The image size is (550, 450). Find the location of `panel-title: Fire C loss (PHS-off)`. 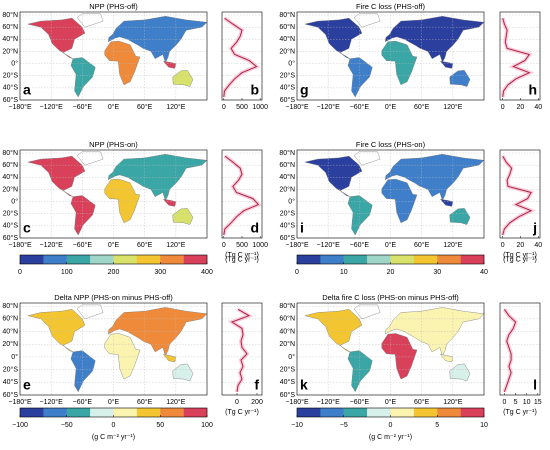

panel-title: Fire C loss (PHS-off) is located at coordinates (391, 6).